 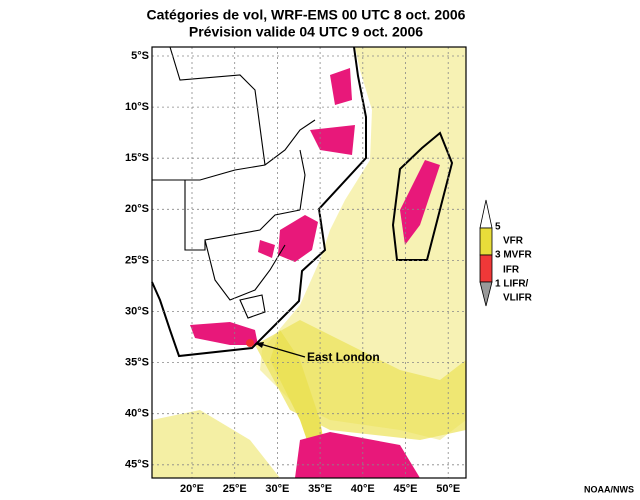 What do you see at coordinates (406, 489) in the screenshot?
I see `lon-label: 45°E` at bounding box center [406, 489].